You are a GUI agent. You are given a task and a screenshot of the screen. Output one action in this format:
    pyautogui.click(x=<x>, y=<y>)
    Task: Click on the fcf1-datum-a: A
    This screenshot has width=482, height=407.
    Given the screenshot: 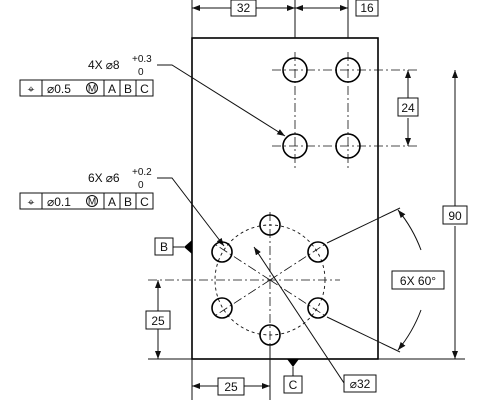 What is the action you would take?
    pyautogui.click(x=112, y=89)
    